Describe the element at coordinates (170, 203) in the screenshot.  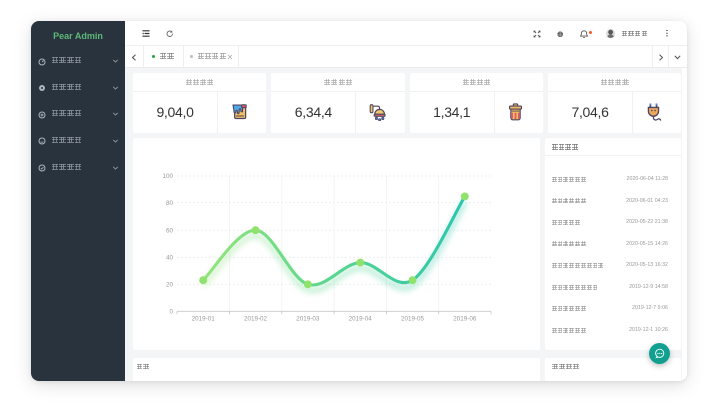
I see `svg-text: 80` at that location.